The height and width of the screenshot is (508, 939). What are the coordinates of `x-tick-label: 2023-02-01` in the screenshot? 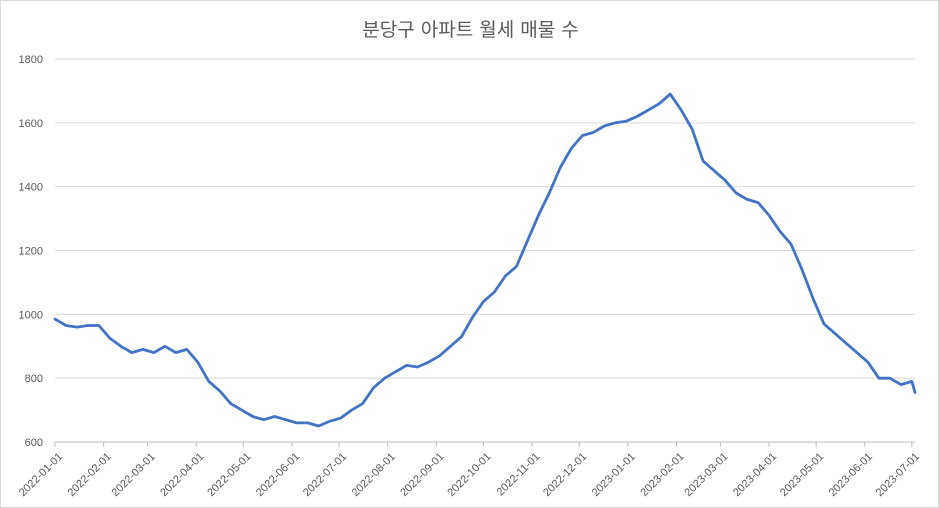 It's located at (662, 475).